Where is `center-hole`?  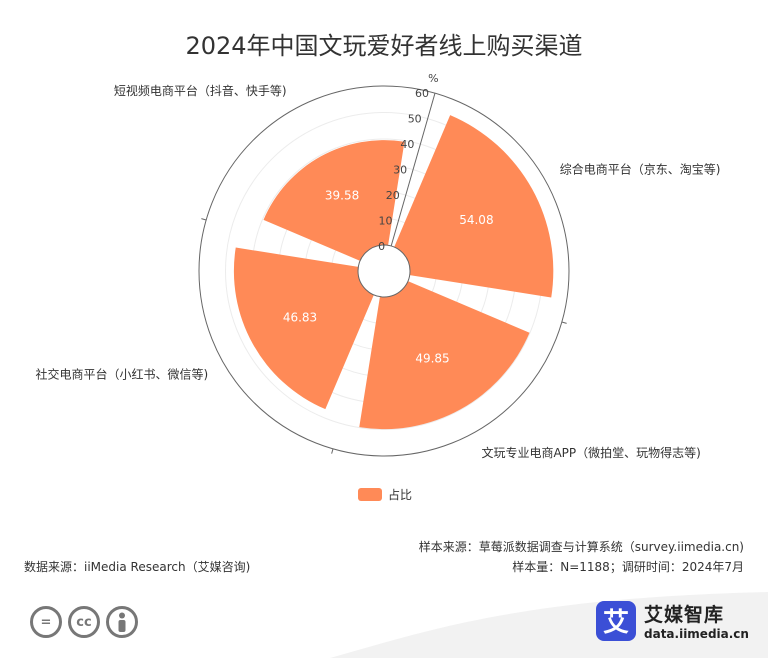
center-hole is located at coordinates (384, 271).